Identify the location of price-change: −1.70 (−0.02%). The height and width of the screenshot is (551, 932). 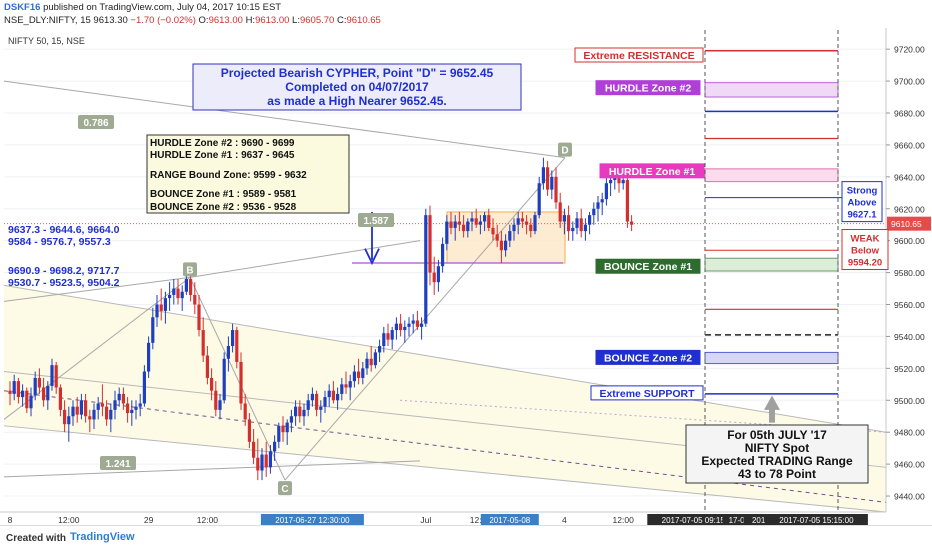
(163, 20).